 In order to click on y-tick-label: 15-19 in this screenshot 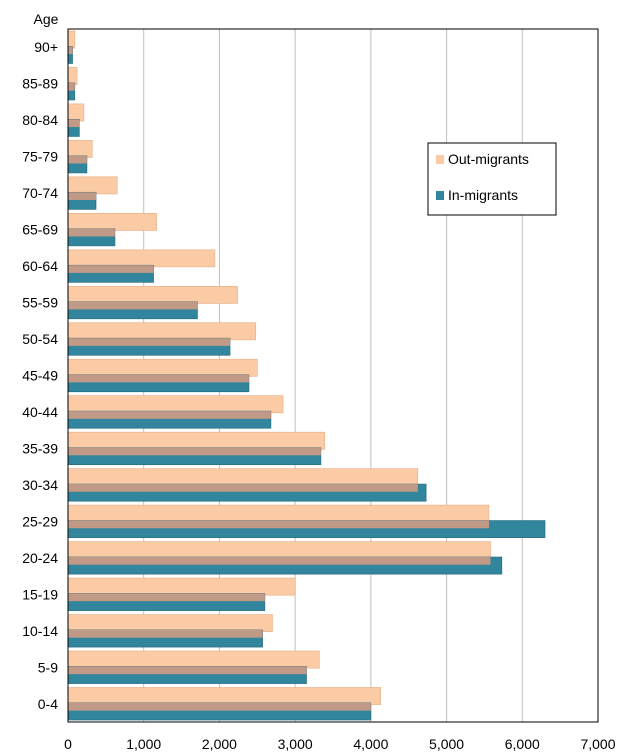, I will do `click(40, 594)`.